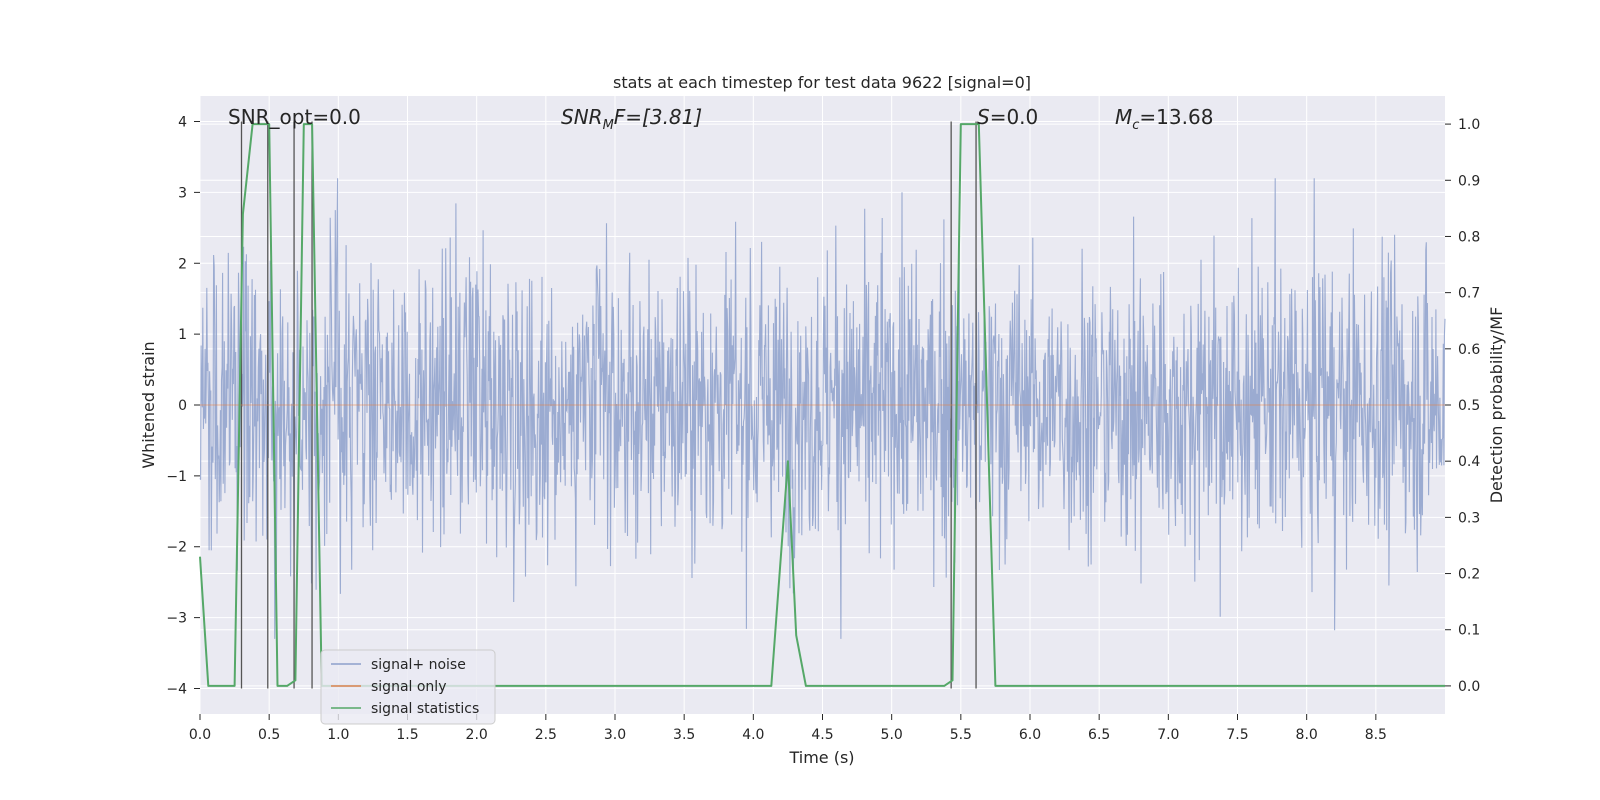 The height and width of the screenshot is (800, 1600). I want to click on x-tick-label-13: 6.5, so click(1099, 735).